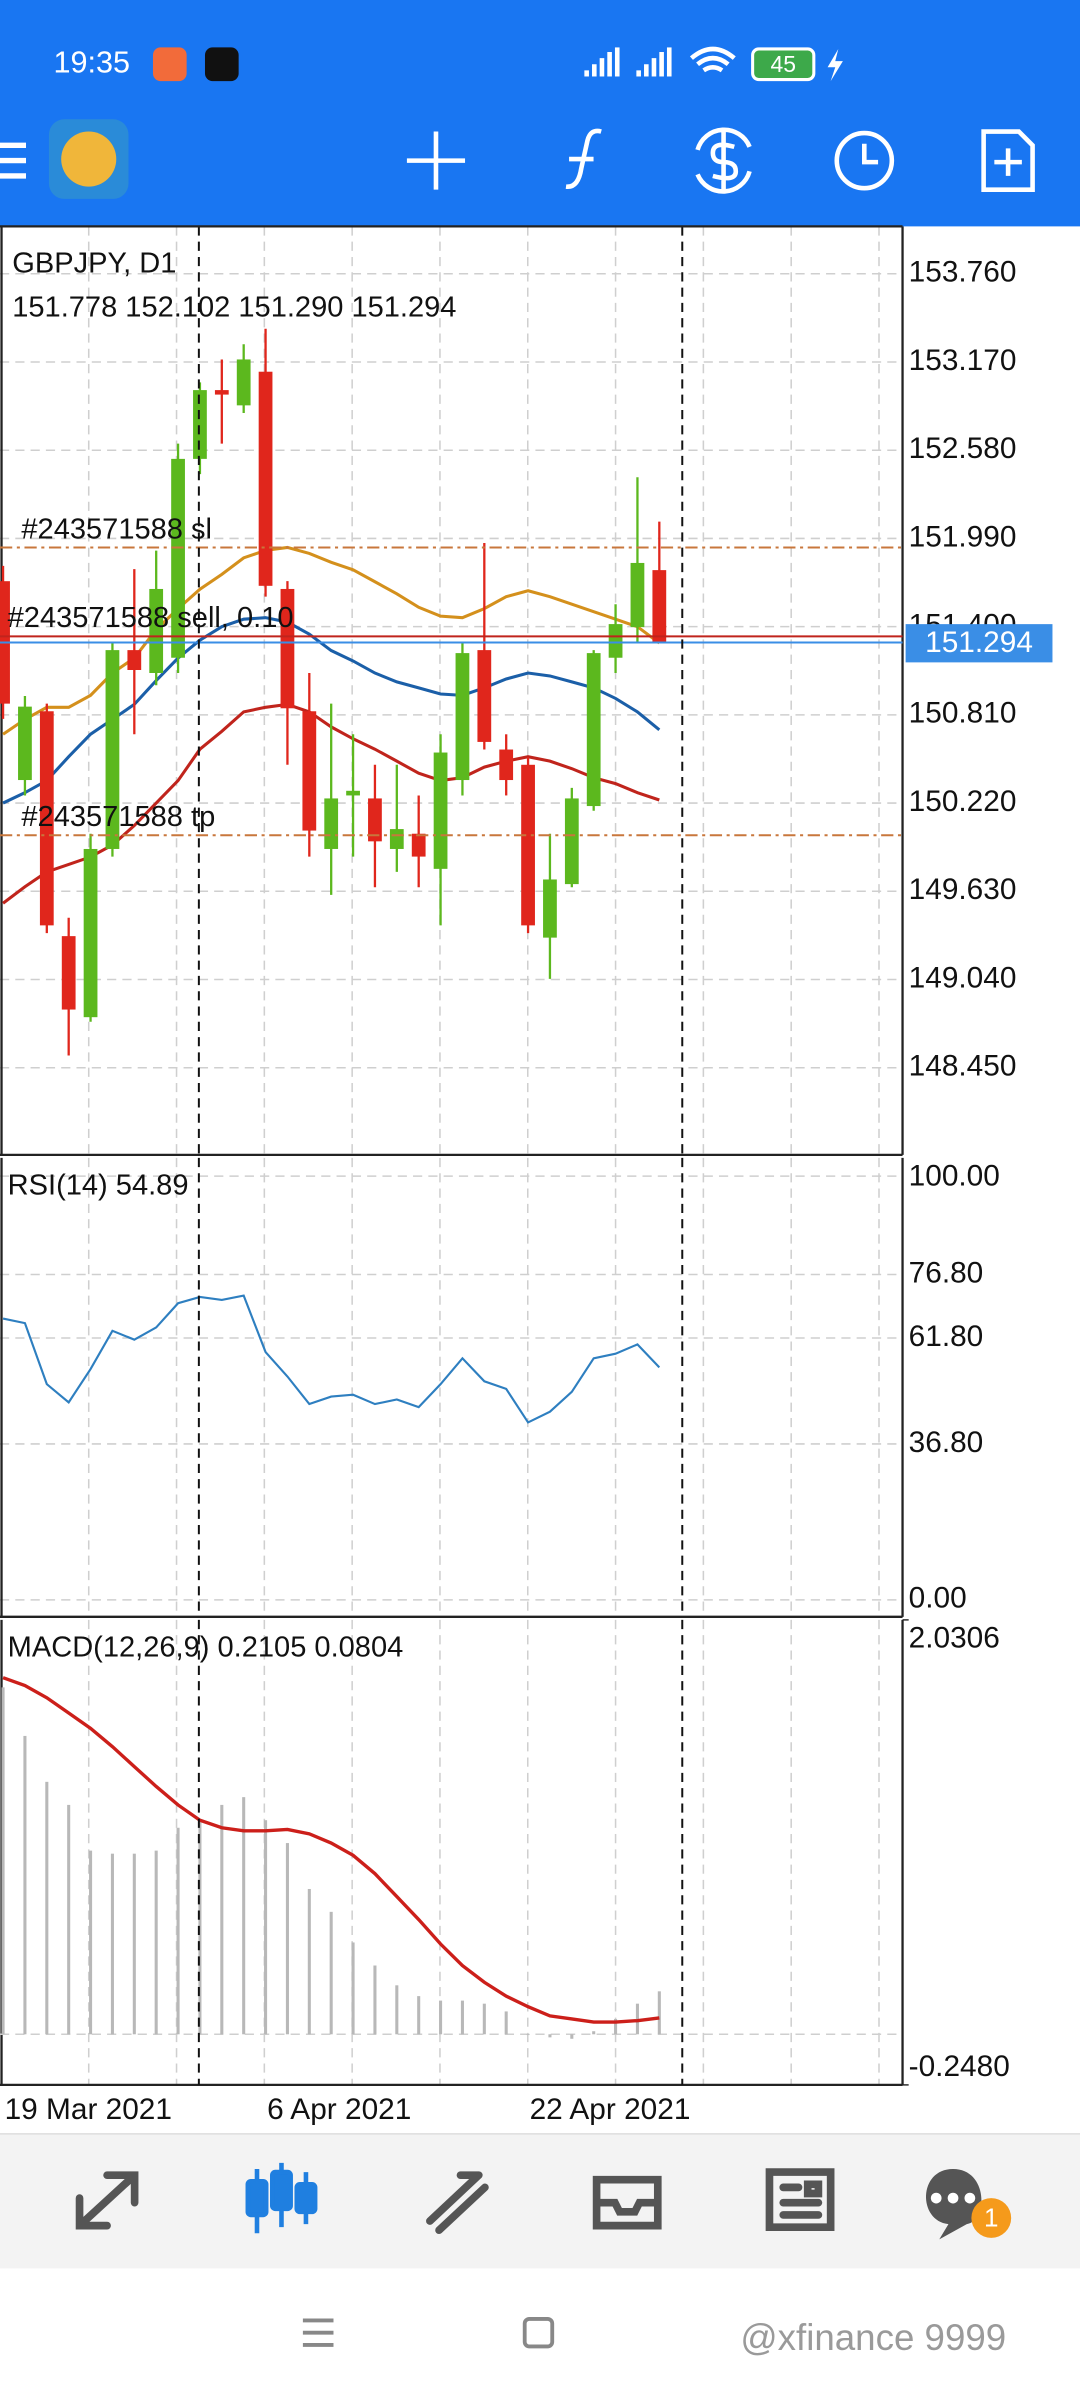 The width and height of the screenshot is (1080, 2400). Describe the element at coordinates (979, 643) in the screenshot. I see `price-tag` at that location.